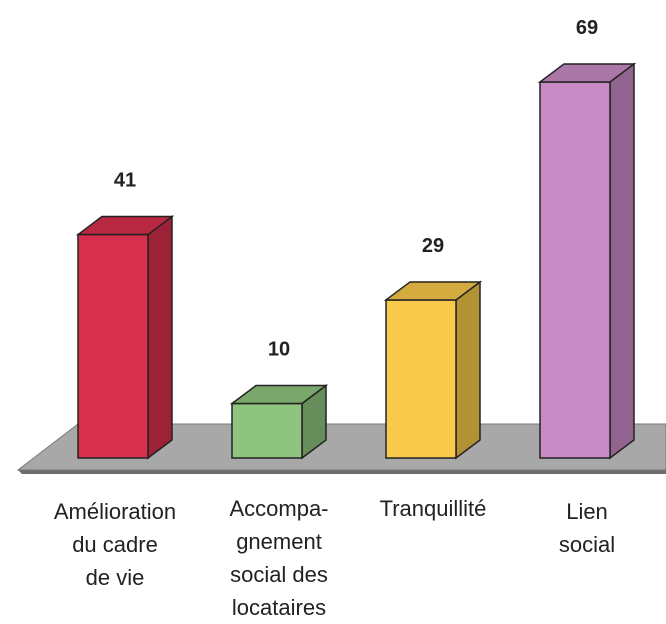 This screenshot has width=666, height=624. What do you see at coordinates (125, 181) in the screenshot?
I see `value-label: 41` at bounding box center [125, 181].